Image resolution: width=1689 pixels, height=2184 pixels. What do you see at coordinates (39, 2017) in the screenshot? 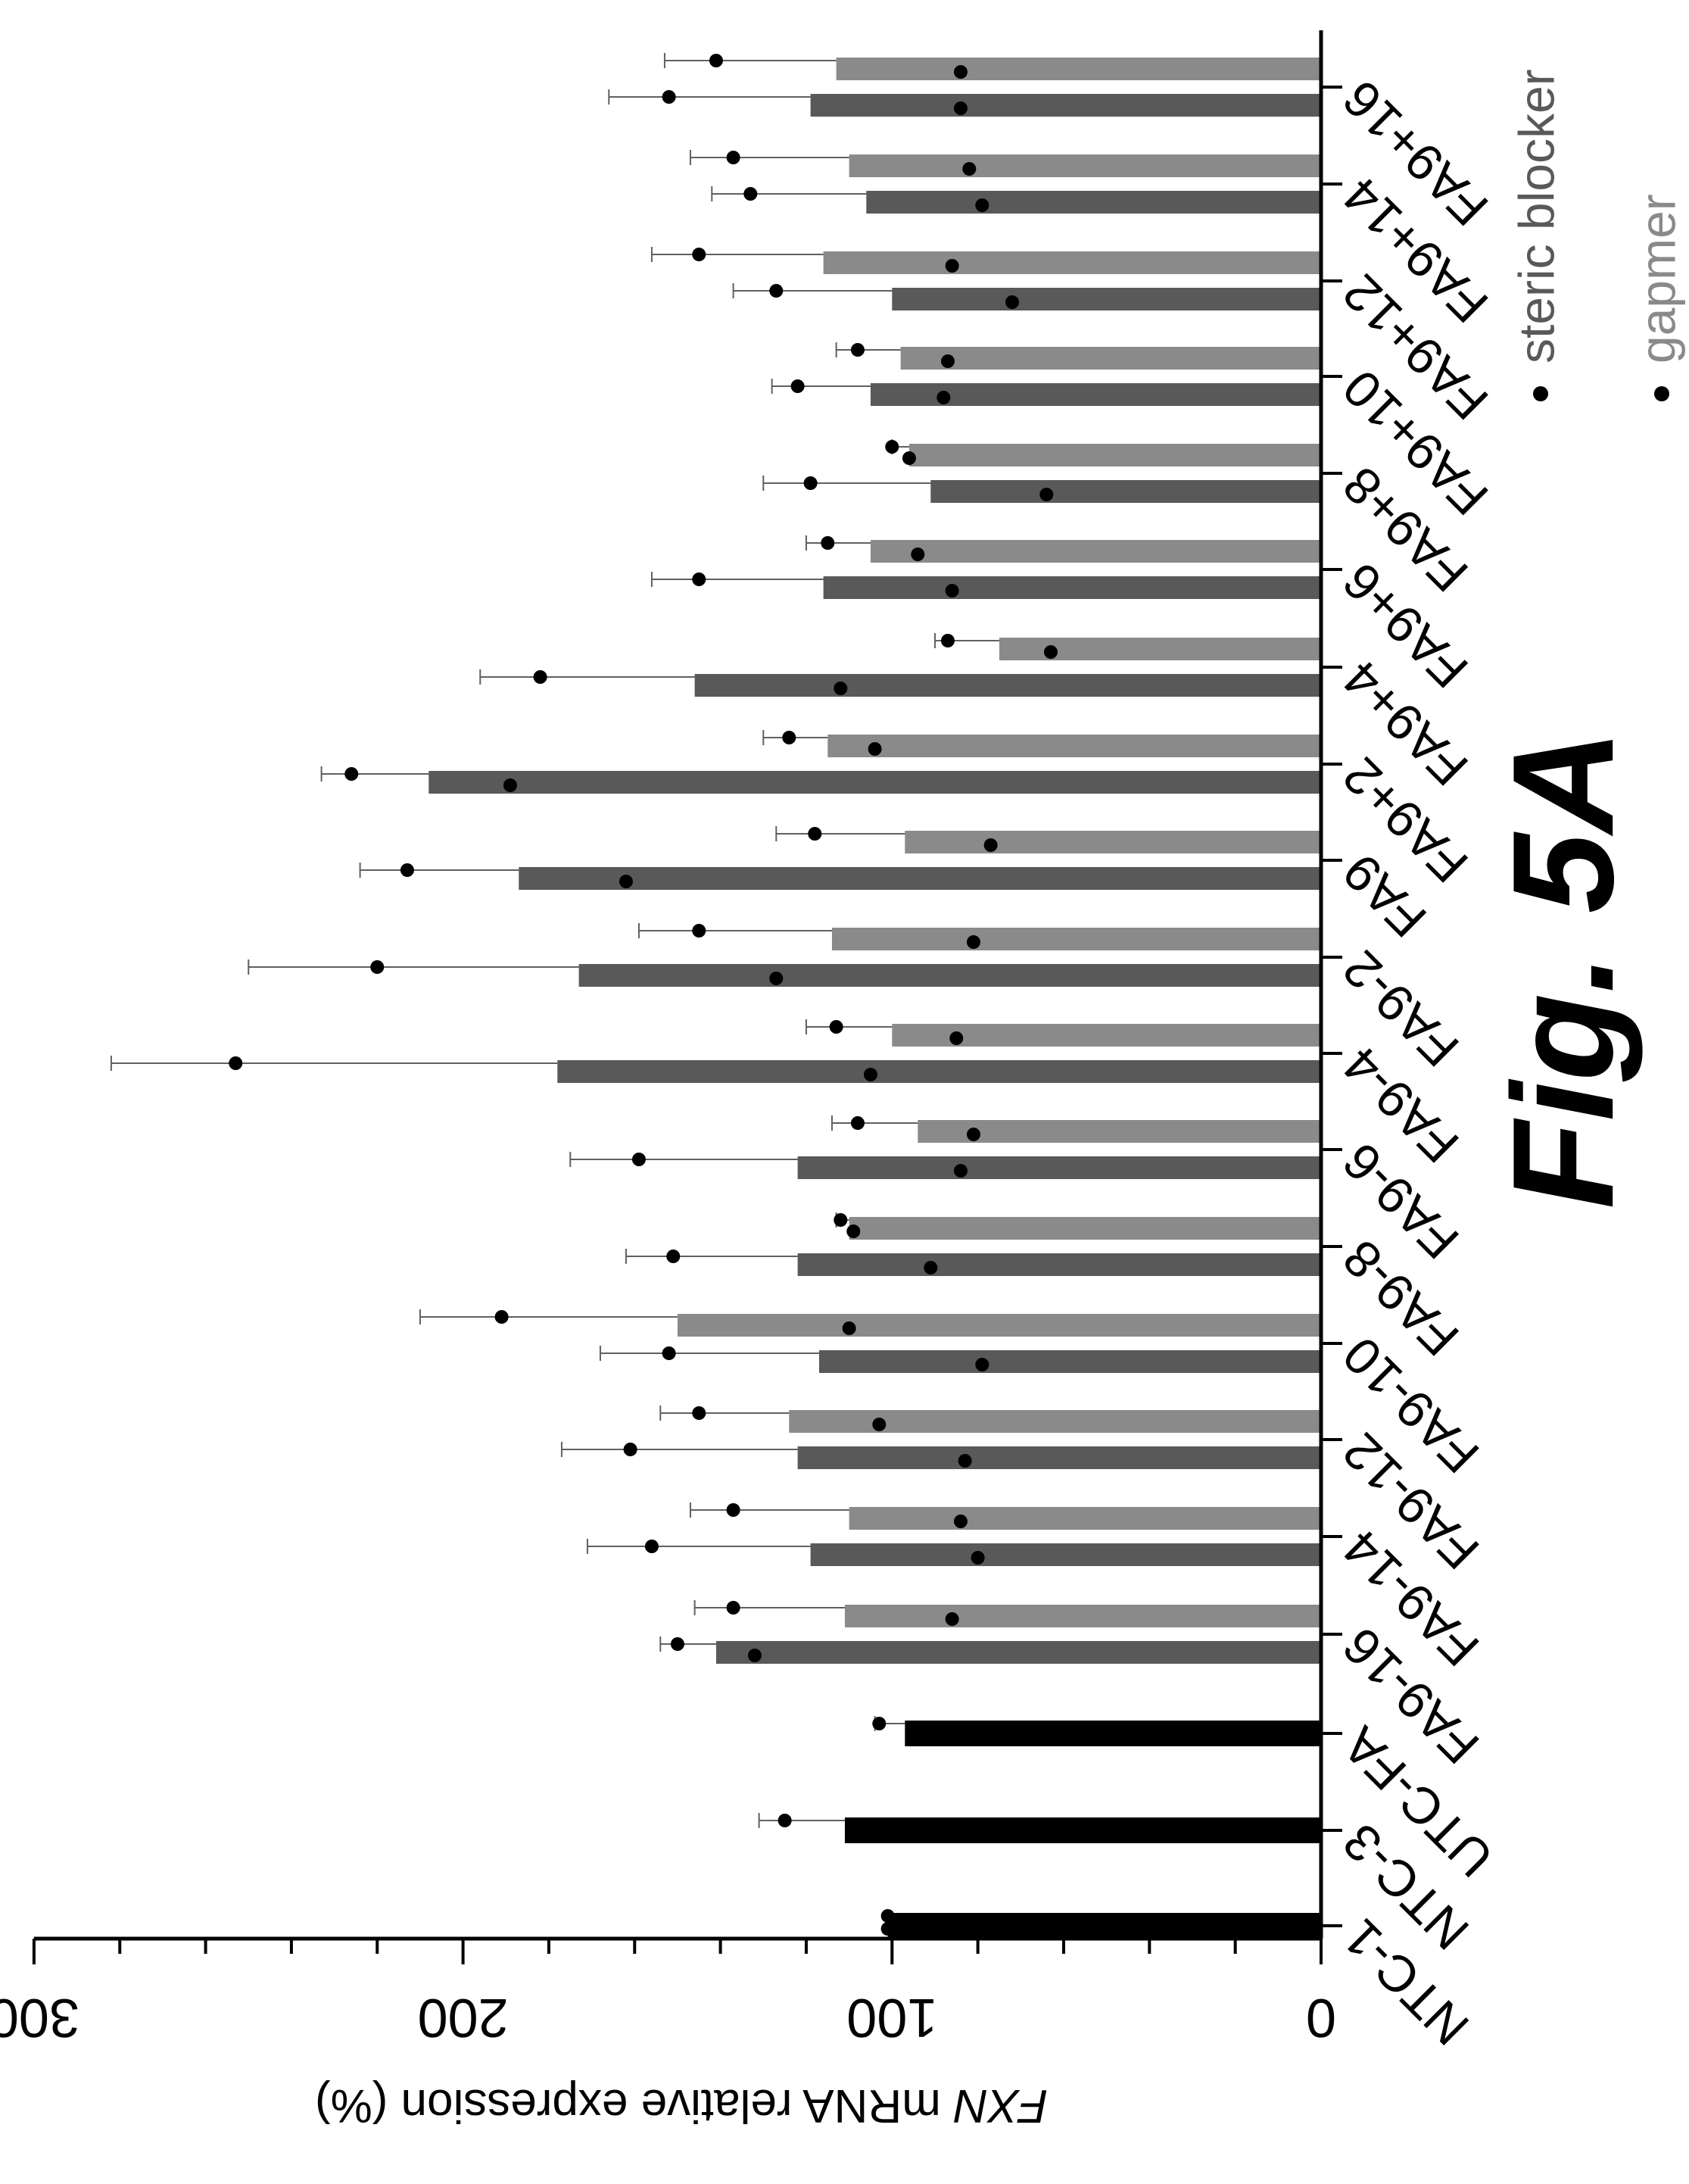
I see `value-tick-label: 300` at bounding box center [39, 2017].